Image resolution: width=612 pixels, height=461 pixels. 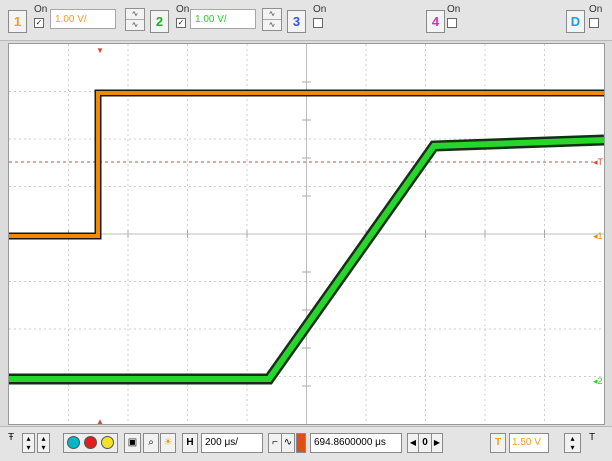 I want to click on channel-1-checkbox: ✓, so click(x=39, y=23).